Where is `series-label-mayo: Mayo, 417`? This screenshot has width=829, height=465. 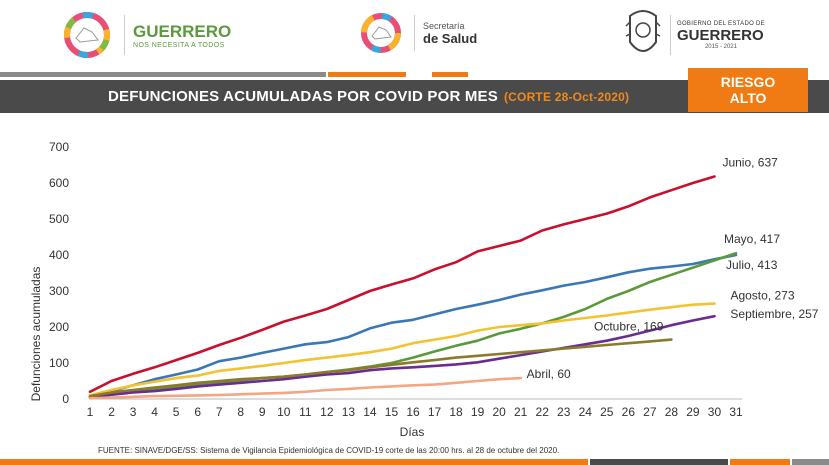 series-label-mayo: Mayo, 417 is located at coordinates (752, 239).